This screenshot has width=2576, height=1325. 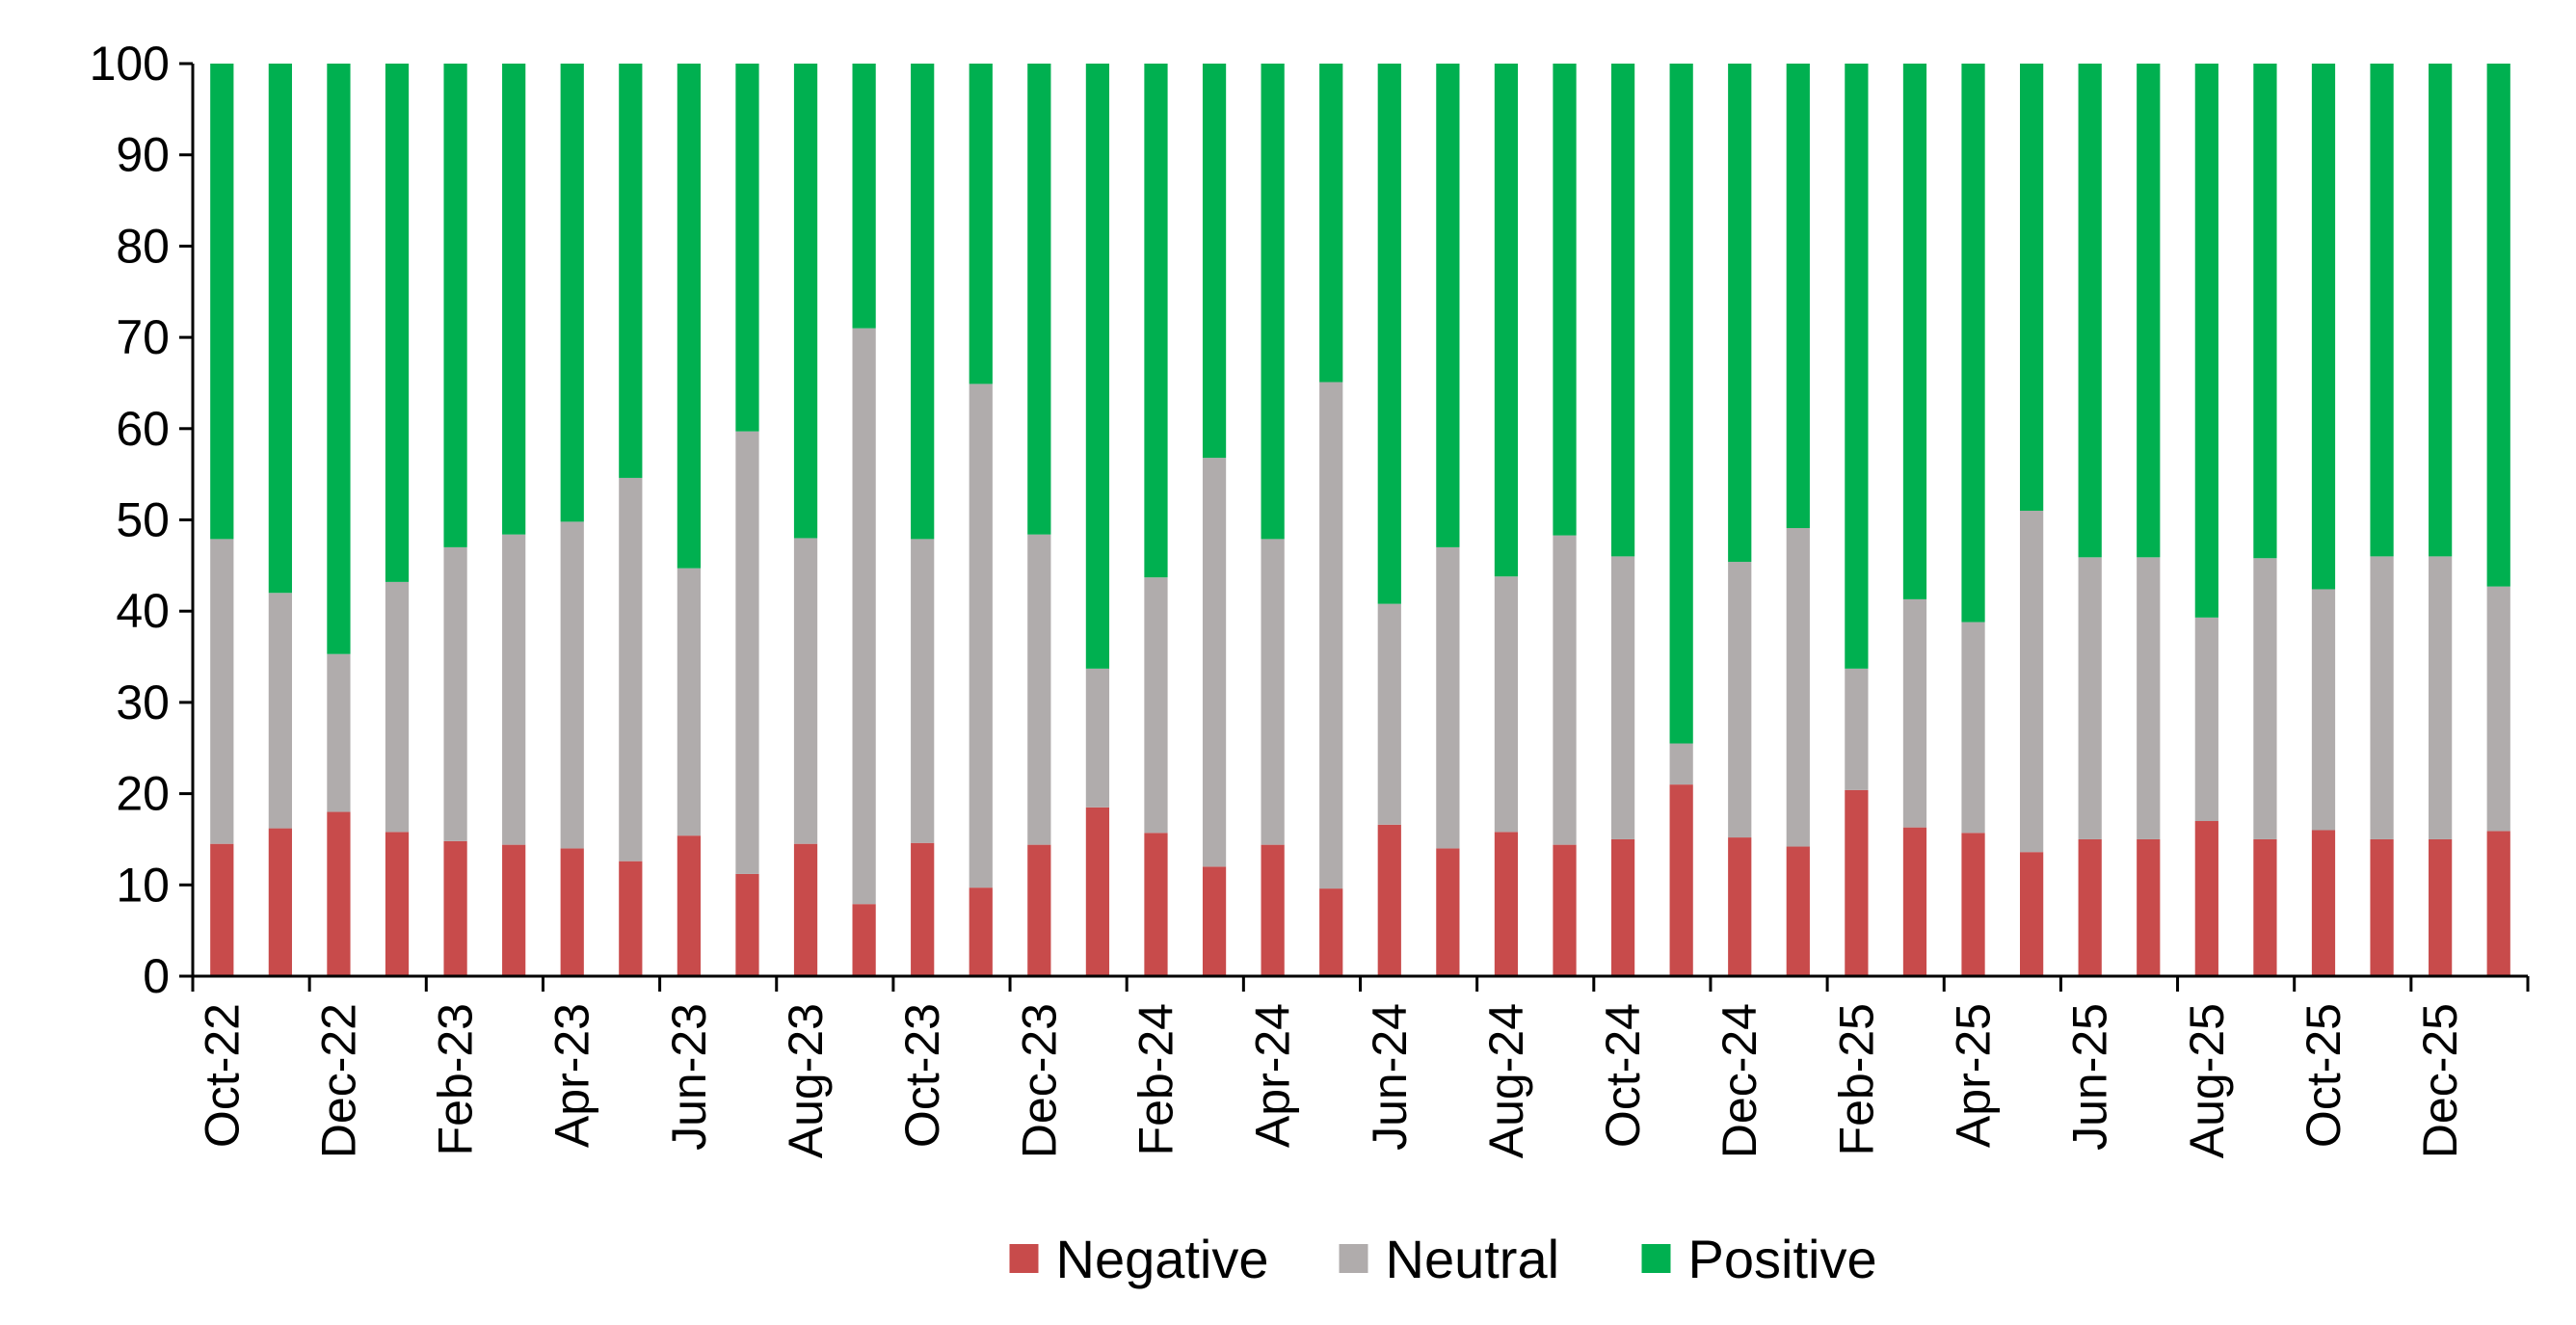 What do you see at coordinates (143, 429) in the screenshot?
I see `y-tick-label: 60` at bounding box center [143, 429].